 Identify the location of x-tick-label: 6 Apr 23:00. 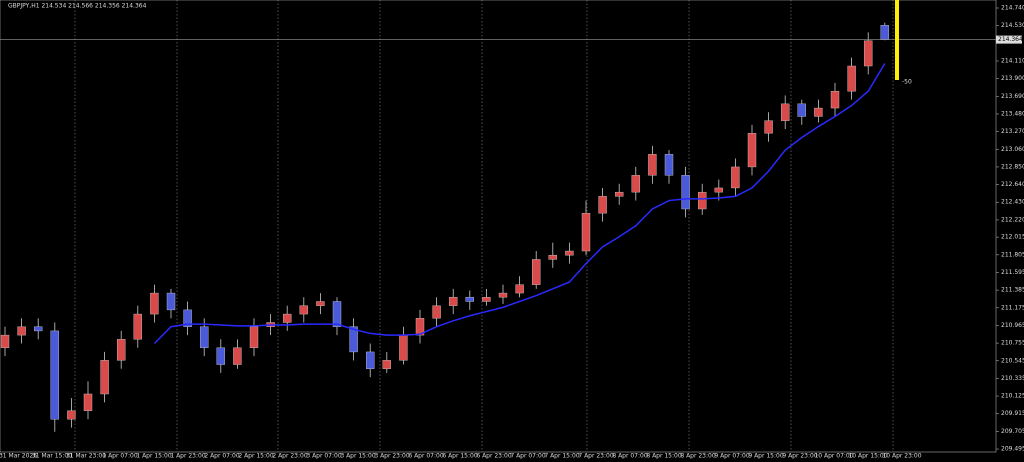
(493, 456).